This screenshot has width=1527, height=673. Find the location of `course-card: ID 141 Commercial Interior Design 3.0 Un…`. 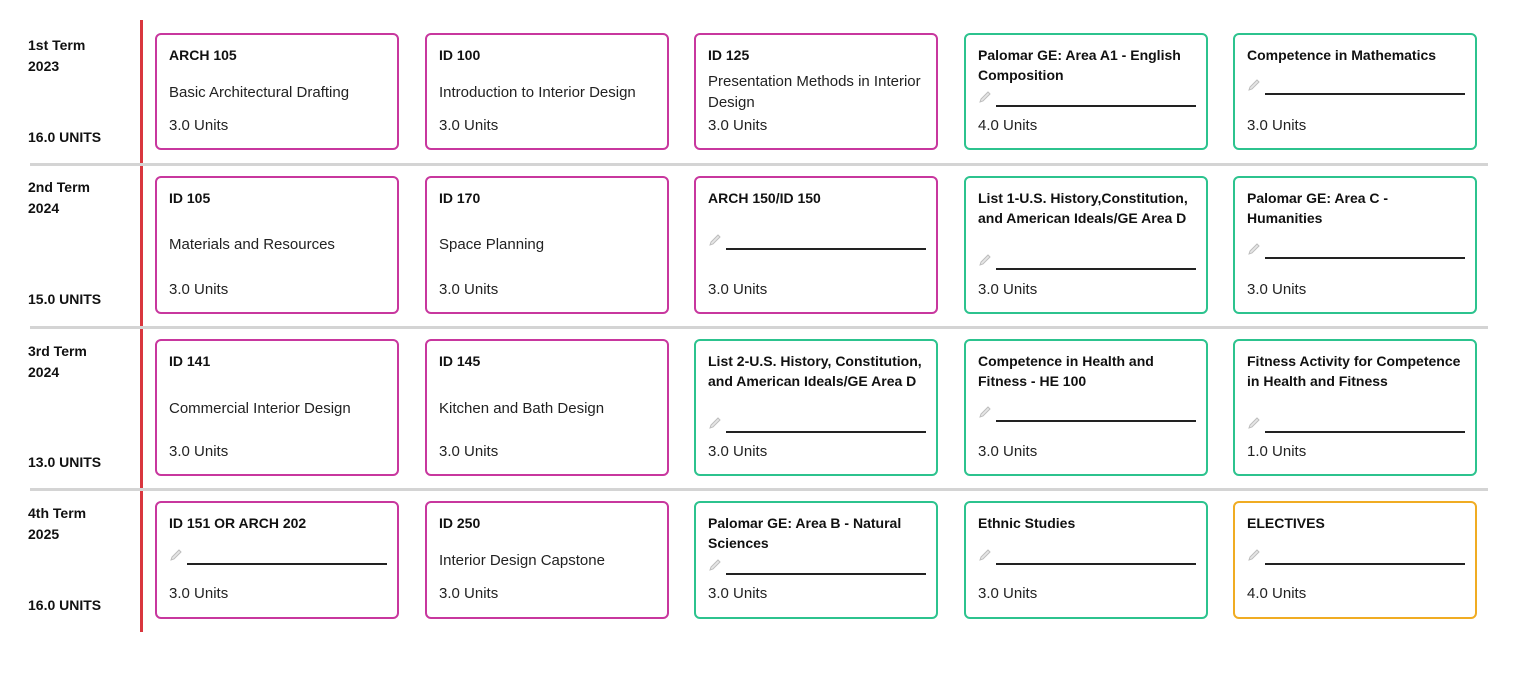

course-card: ID 141 Commercial Interior Design 3.0 Un… is located at coordinates (277, 407).